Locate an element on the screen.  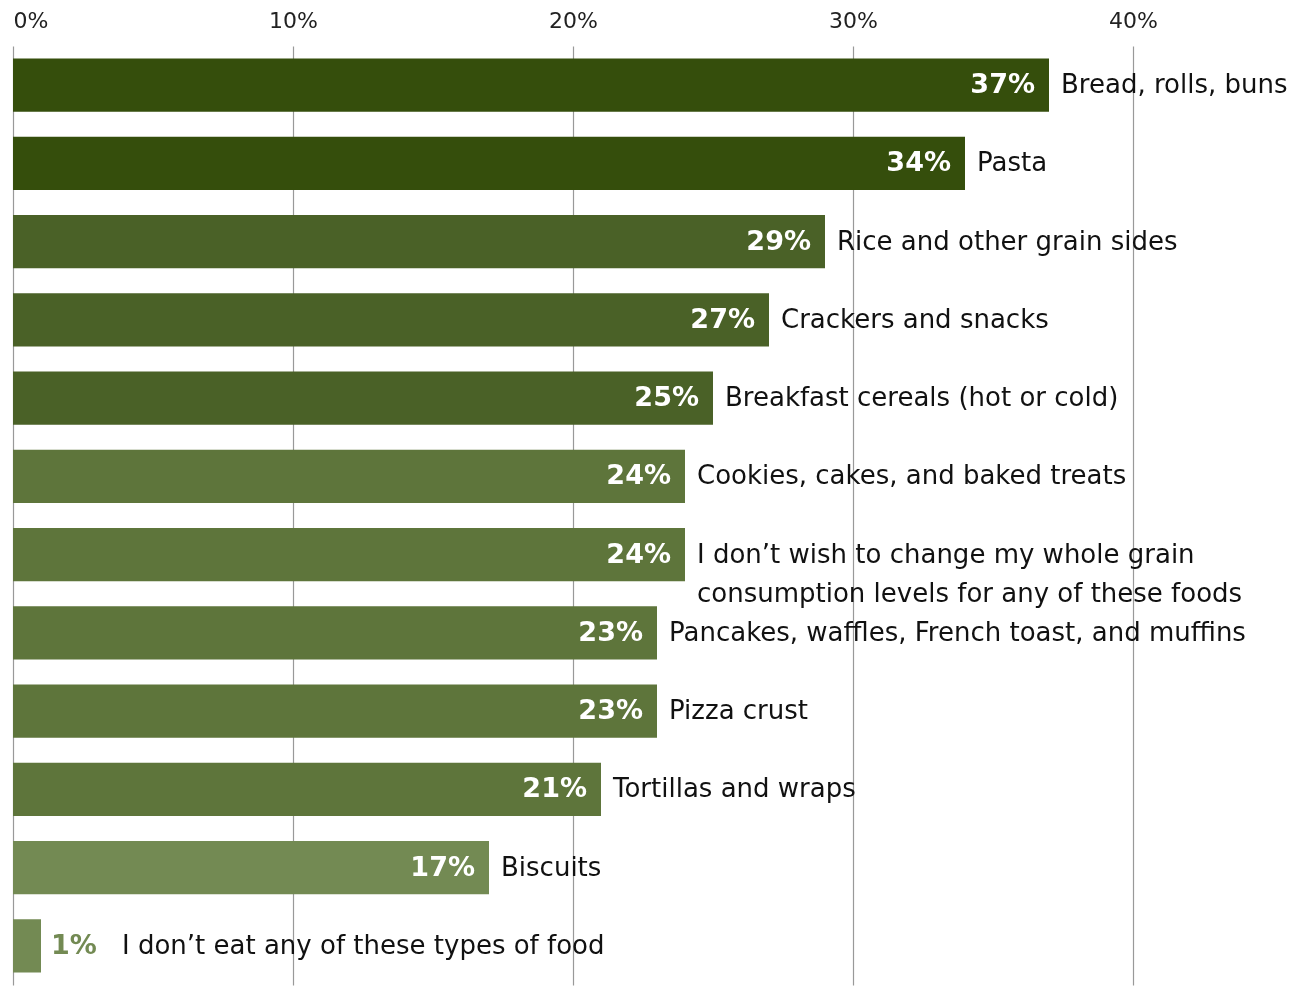
y-tick-label: Tortillas and wraps is located at coordinates (734, 788).